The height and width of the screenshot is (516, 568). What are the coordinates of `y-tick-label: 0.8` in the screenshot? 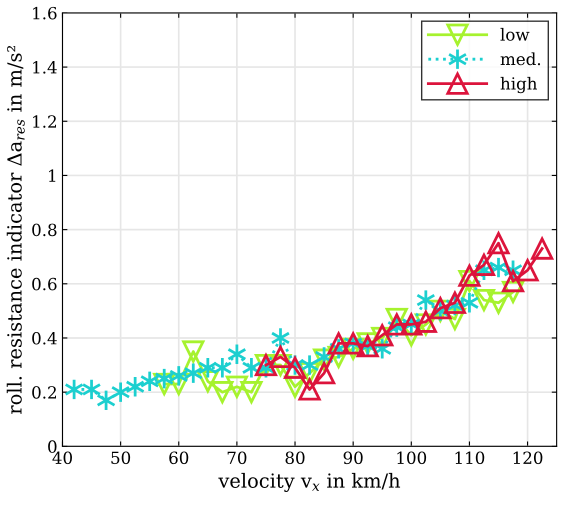 It's located at (44, 230).